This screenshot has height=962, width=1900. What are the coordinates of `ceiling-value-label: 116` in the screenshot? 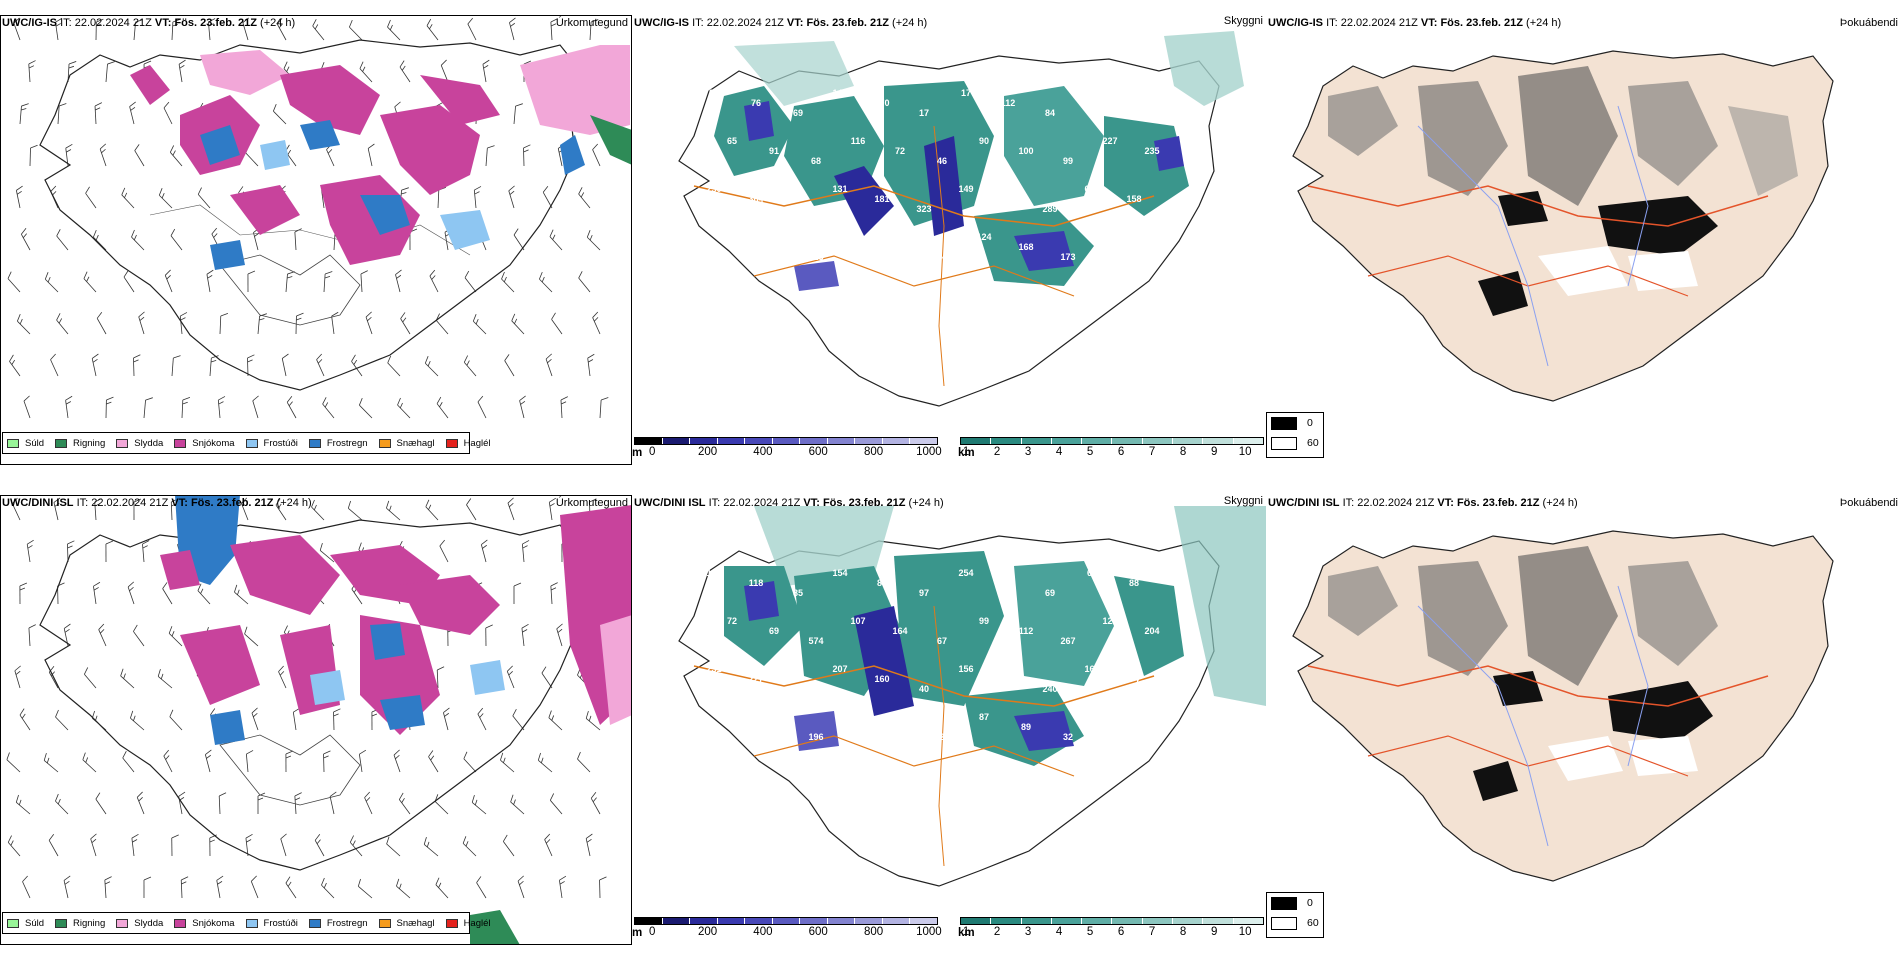 It's located at (858, 141).